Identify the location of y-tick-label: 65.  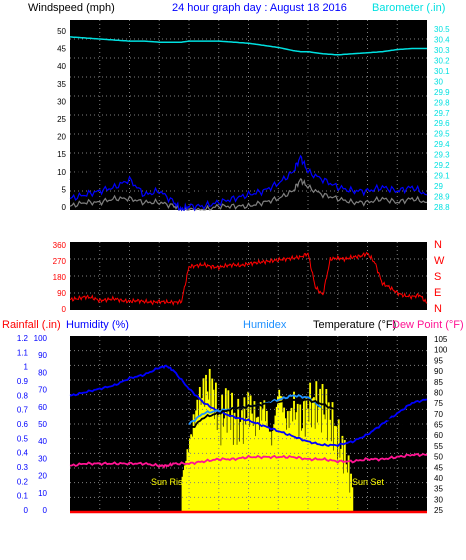
(438, 425).